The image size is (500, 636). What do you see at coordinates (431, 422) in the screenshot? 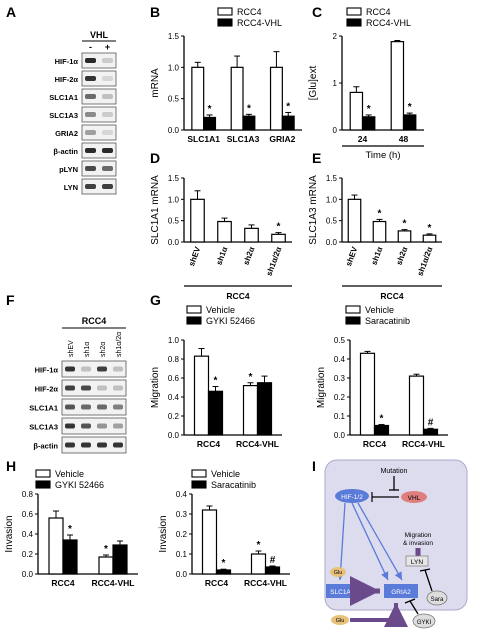
I see `significance-mark-g2: #` at bounding box center [431, 422].